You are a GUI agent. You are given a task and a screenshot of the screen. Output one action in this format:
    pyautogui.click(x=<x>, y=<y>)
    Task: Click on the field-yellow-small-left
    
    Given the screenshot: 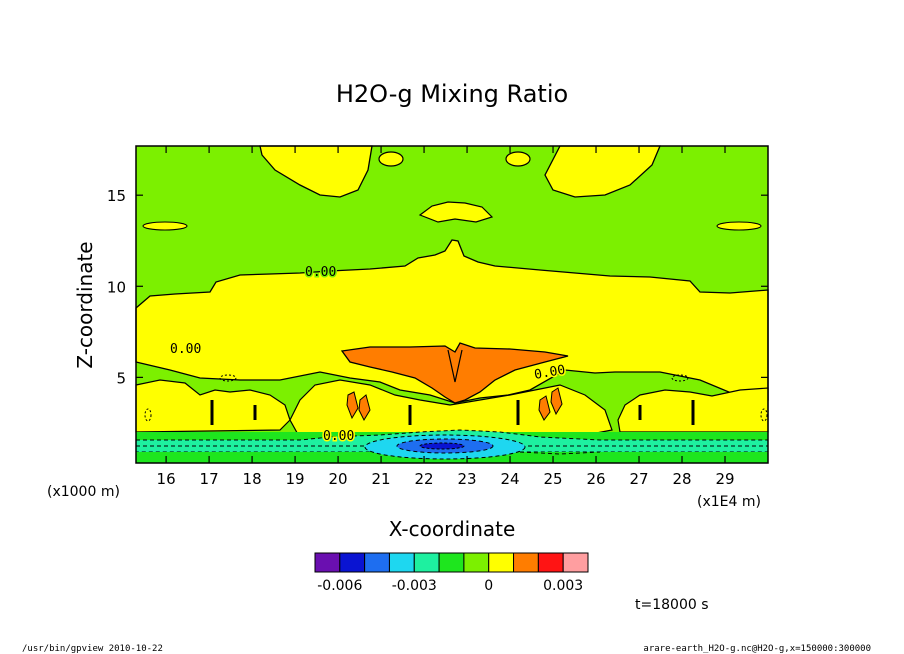 What is the action you would take?
    pyautogui.click(x=165, y=226)
    